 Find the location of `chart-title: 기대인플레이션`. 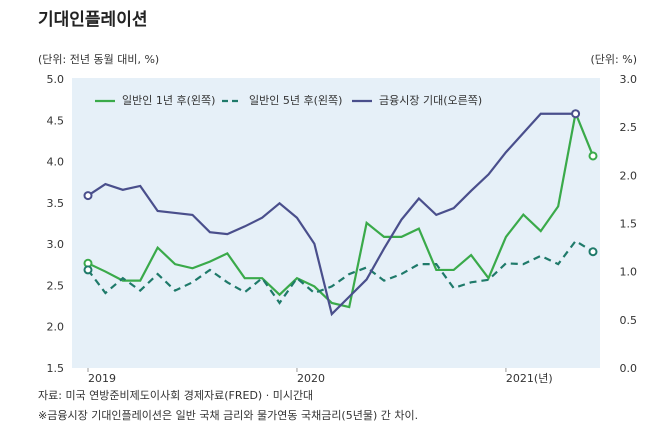

chart-title: 기대인플레이션 is located at coordinates (92, 20).